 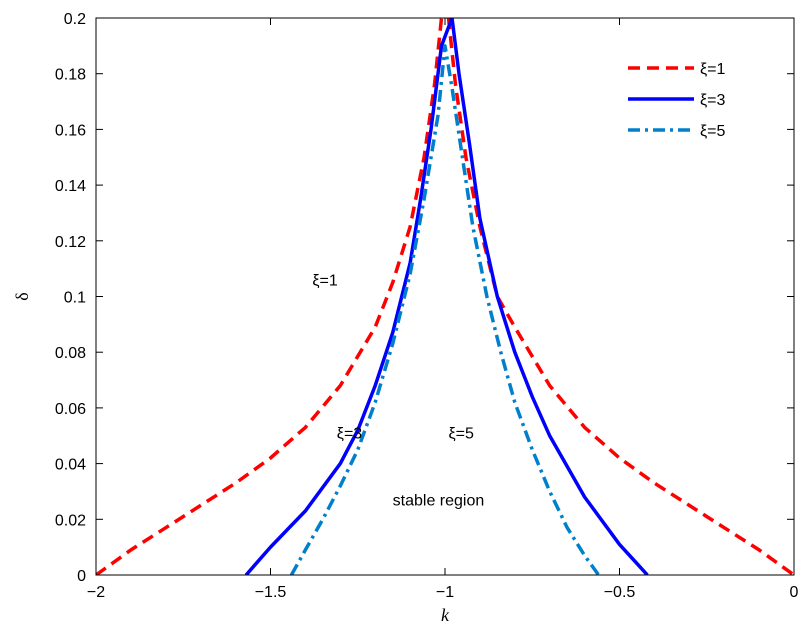 I want to click on y-tick-label: 0.14, so click(x=70, y=186).